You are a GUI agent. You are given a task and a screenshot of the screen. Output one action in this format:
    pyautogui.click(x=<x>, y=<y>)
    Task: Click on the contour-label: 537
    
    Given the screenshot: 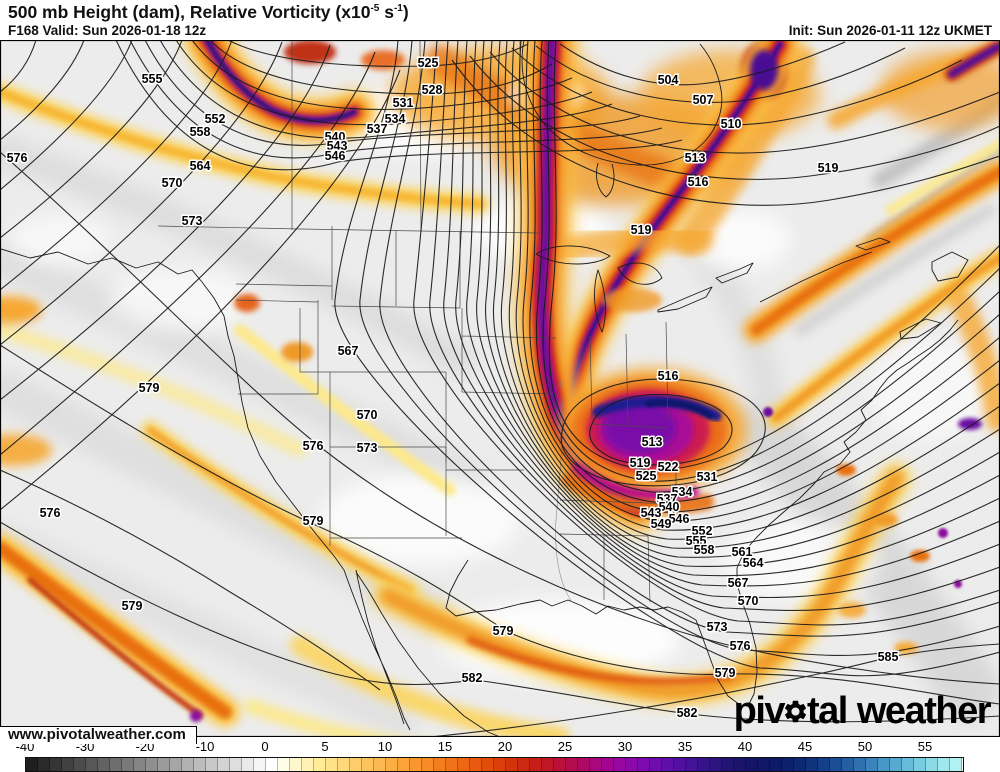 What is the action you would take?
    pyautogui.click(x=667, y=499)
    